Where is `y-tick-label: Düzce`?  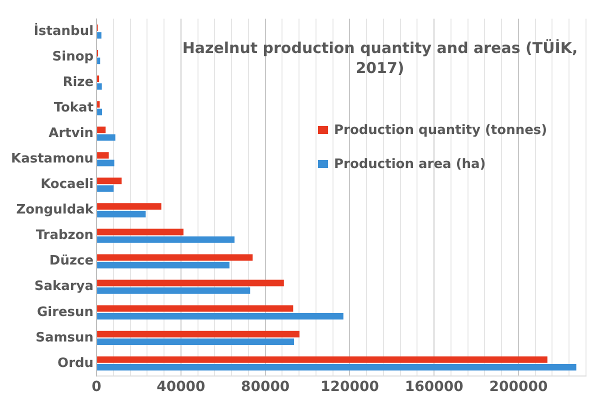 y-tick-label: Düzce is located at coordinates (71, 261).